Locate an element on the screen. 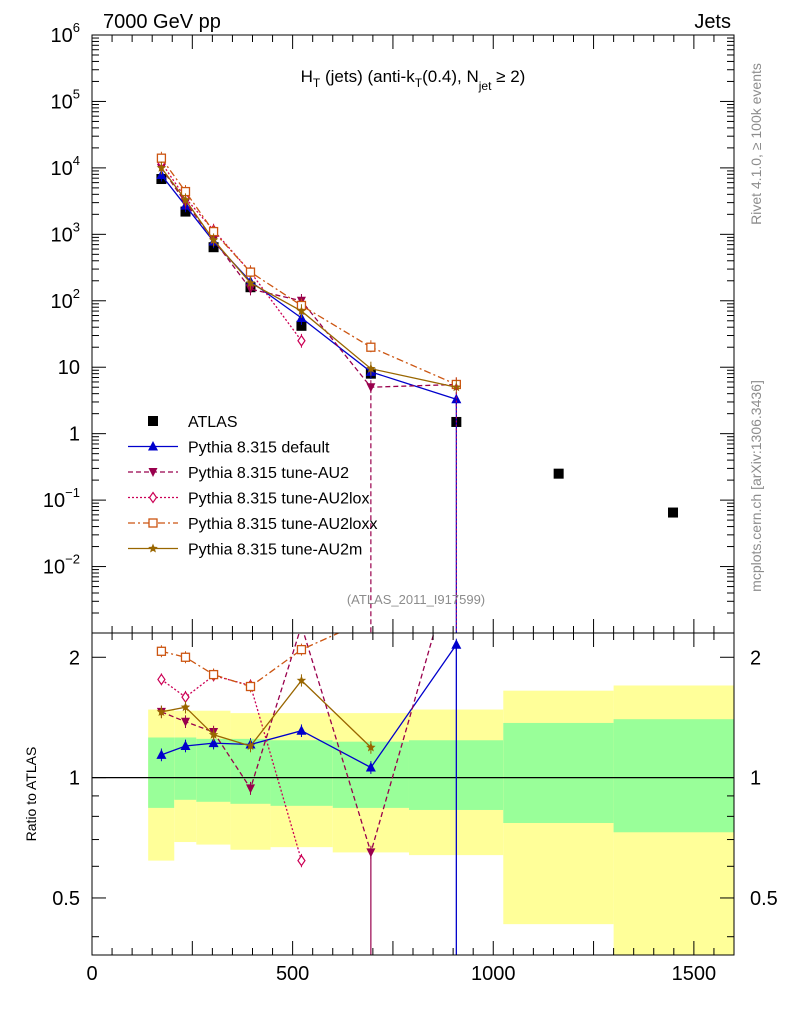 The height and width of the screenshot is (1024, 786). ratio-plot-series is located at coordinates (309, 788).